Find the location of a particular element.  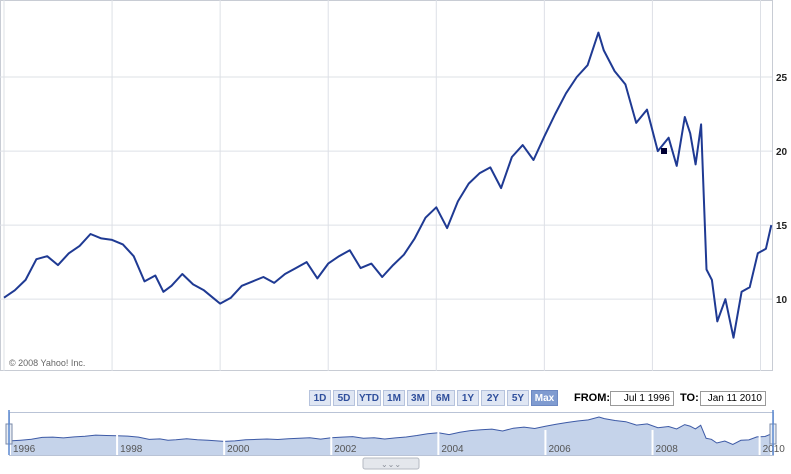

range-button-6m: 6M is located at coordinates (443, 398).